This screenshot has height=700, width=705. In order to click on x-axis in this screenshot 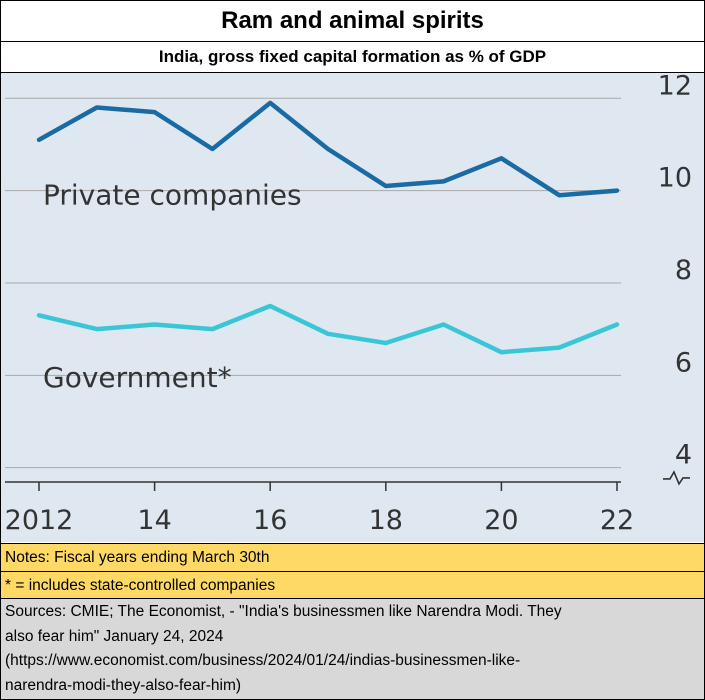, I will do `click(313, 486)`.